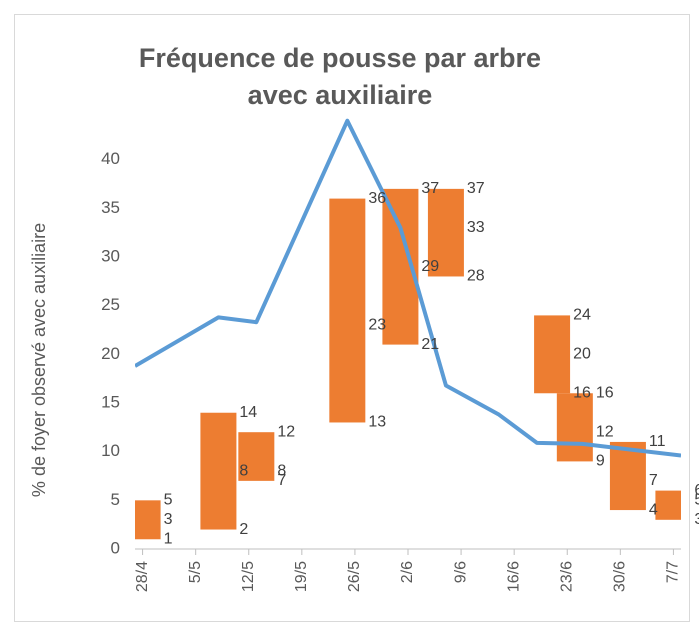  Describe the element at coordinates (110, 401) in the screenshot. I see `y-tick-label: 15` at that location.